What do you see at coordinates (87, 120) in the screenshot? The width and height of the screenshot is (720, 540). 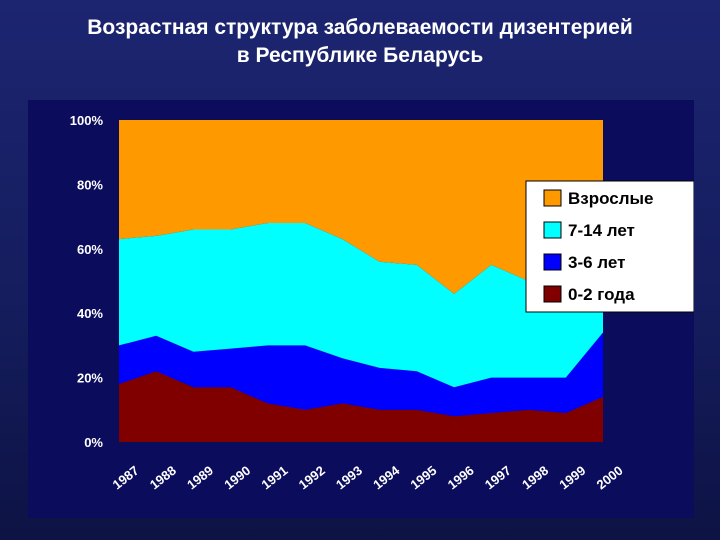 I see `y-tick-label: 100%` at bounding box center [87, 120].